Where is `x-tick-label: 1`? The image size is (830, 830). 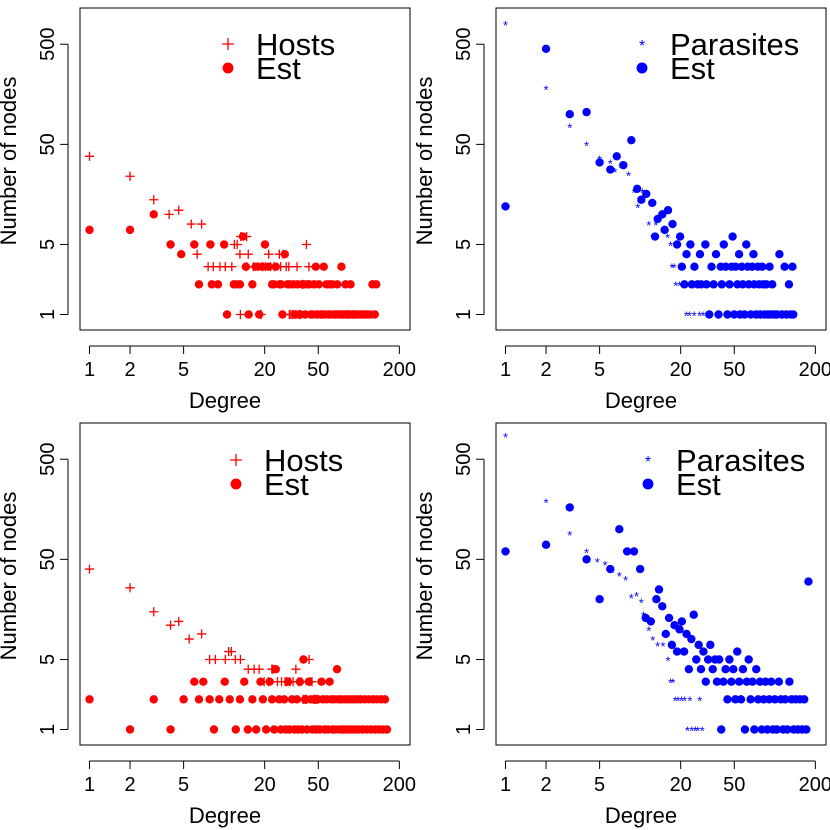 x-tick-label: 1 is located at coordinates (505, 785).